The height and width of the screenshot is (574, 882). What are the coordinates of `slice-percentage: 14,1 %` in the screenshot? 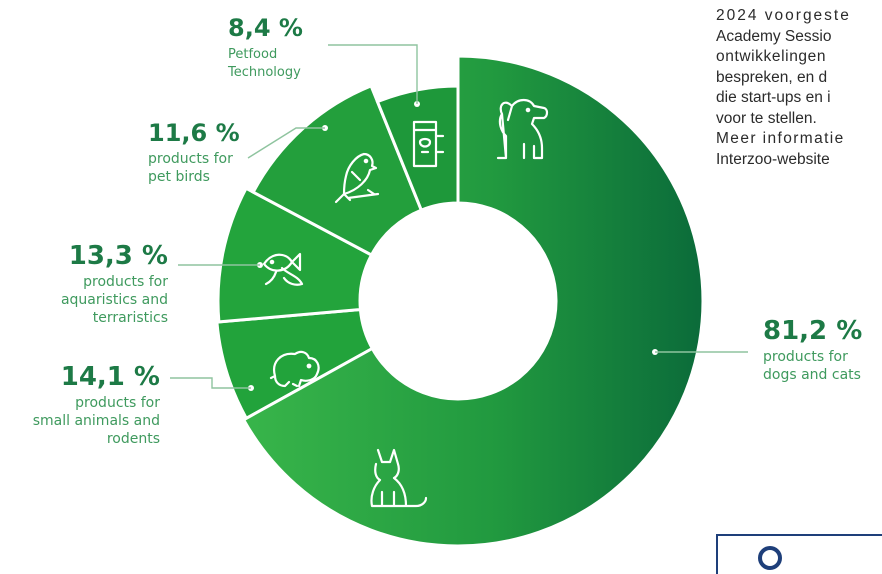 It's located at (110, 377).